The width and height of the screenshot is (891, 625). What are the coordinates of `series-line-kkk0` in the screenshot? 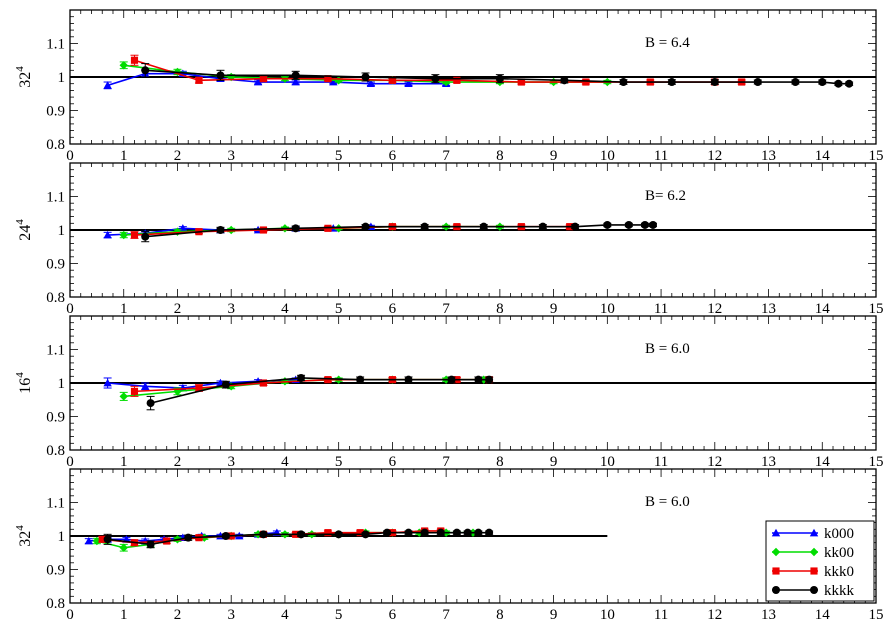 It's located at (312, 385).